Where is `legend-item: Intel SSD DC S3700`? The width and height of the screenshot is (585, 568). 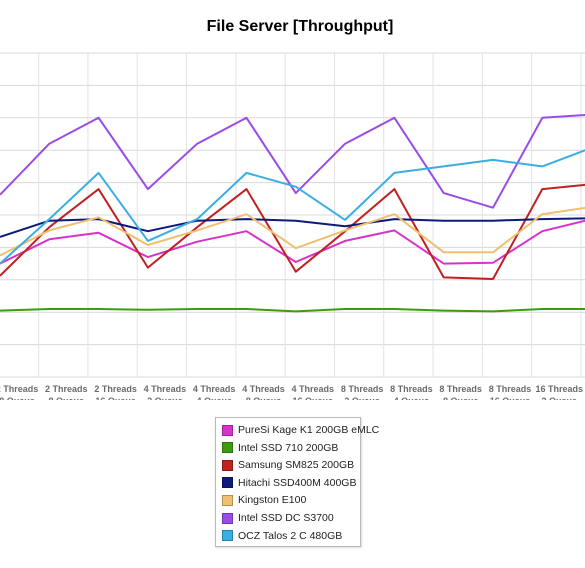
legend-item: Intel SSD DC S3700 is located at coordinates (278, 518).